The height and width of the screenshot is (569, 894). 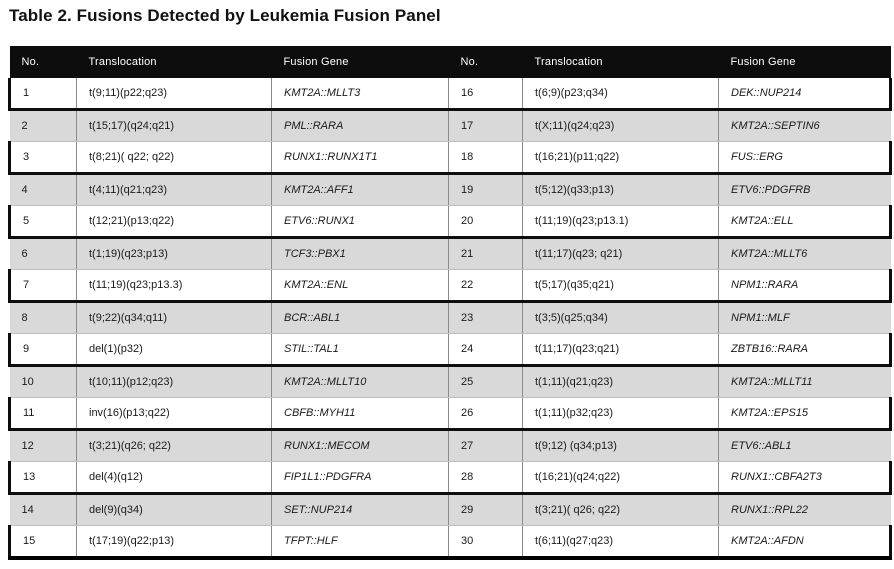 I want to click on table-cell-no: 23, so click(x=485, y=317).